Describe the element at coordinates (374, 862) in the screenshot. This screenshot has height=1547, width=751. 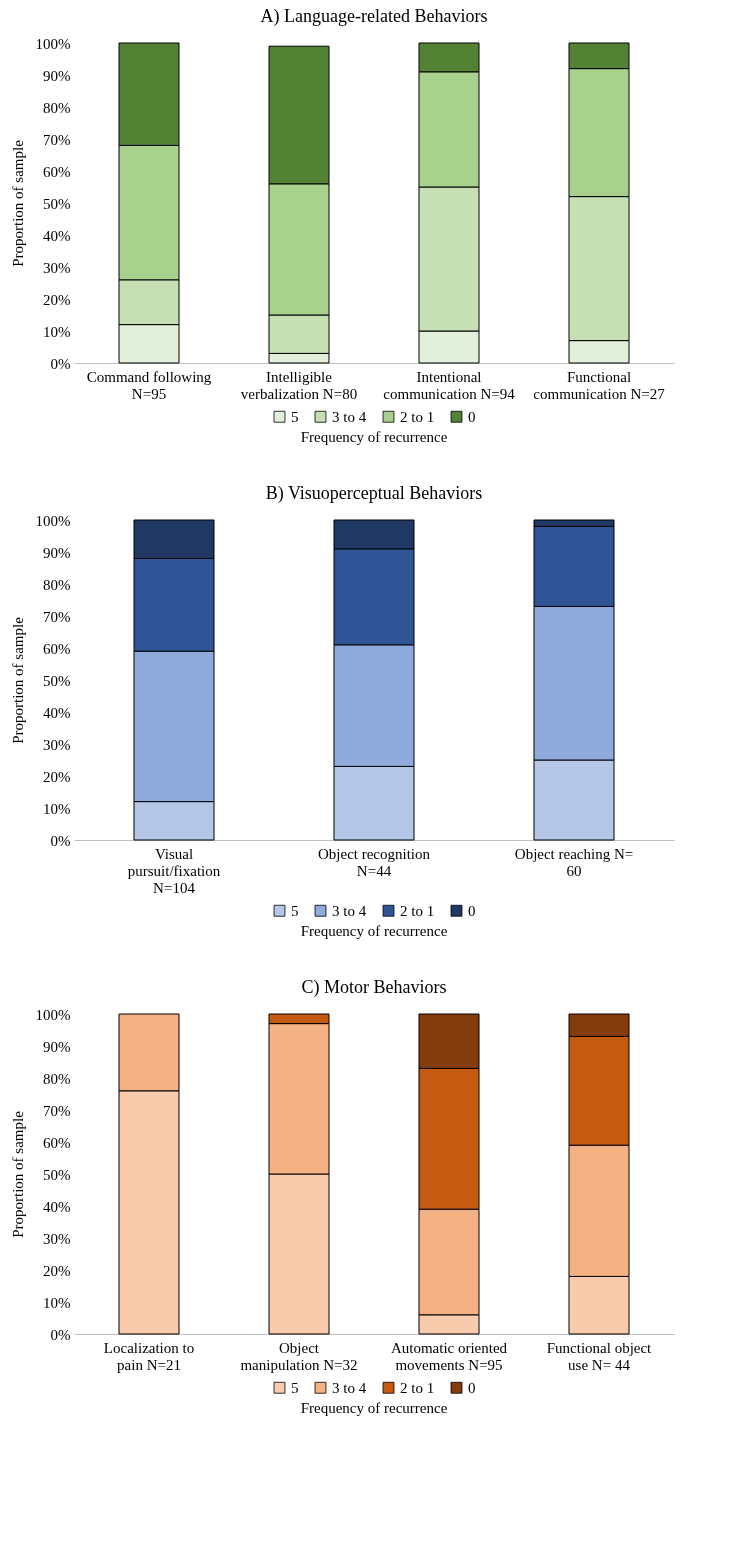
I see `x-tick-label: Object recognition N=44` at that location.